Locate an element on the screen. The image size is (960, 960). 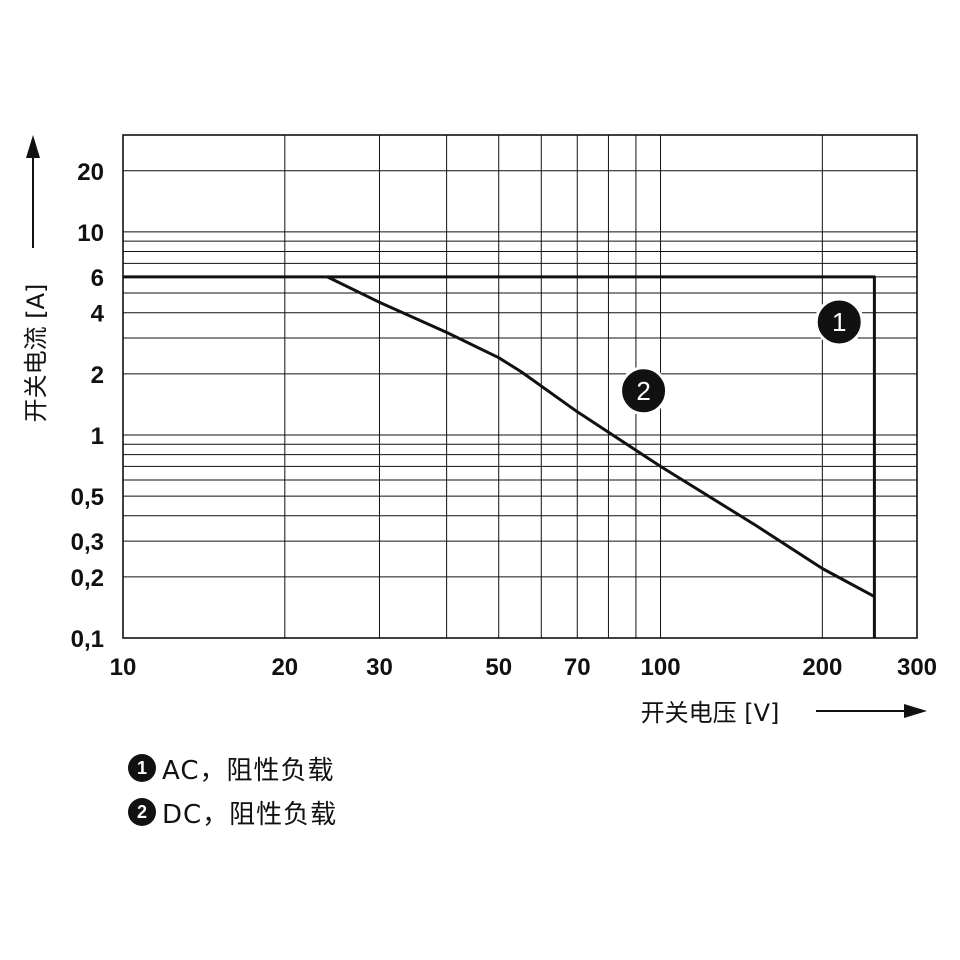
y-tick-label: 2 is located at coordinates (97, 375).